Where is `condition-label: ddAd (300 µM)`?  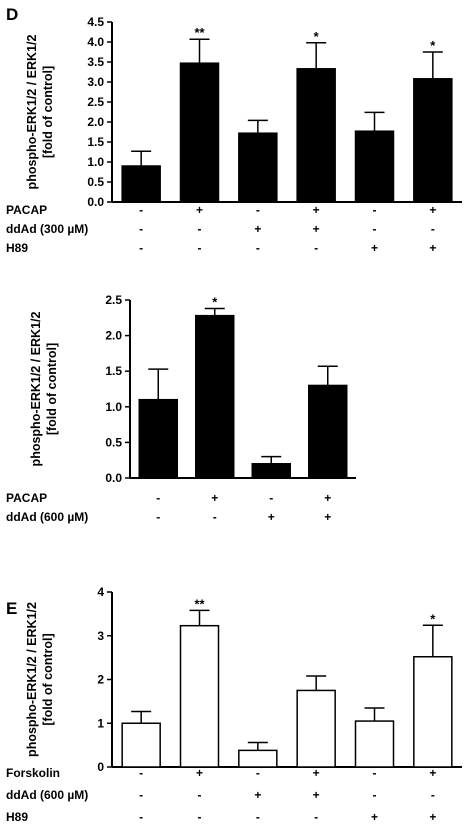 condition-label: ddAd (300 µM) is located at coordinates (47, 229).